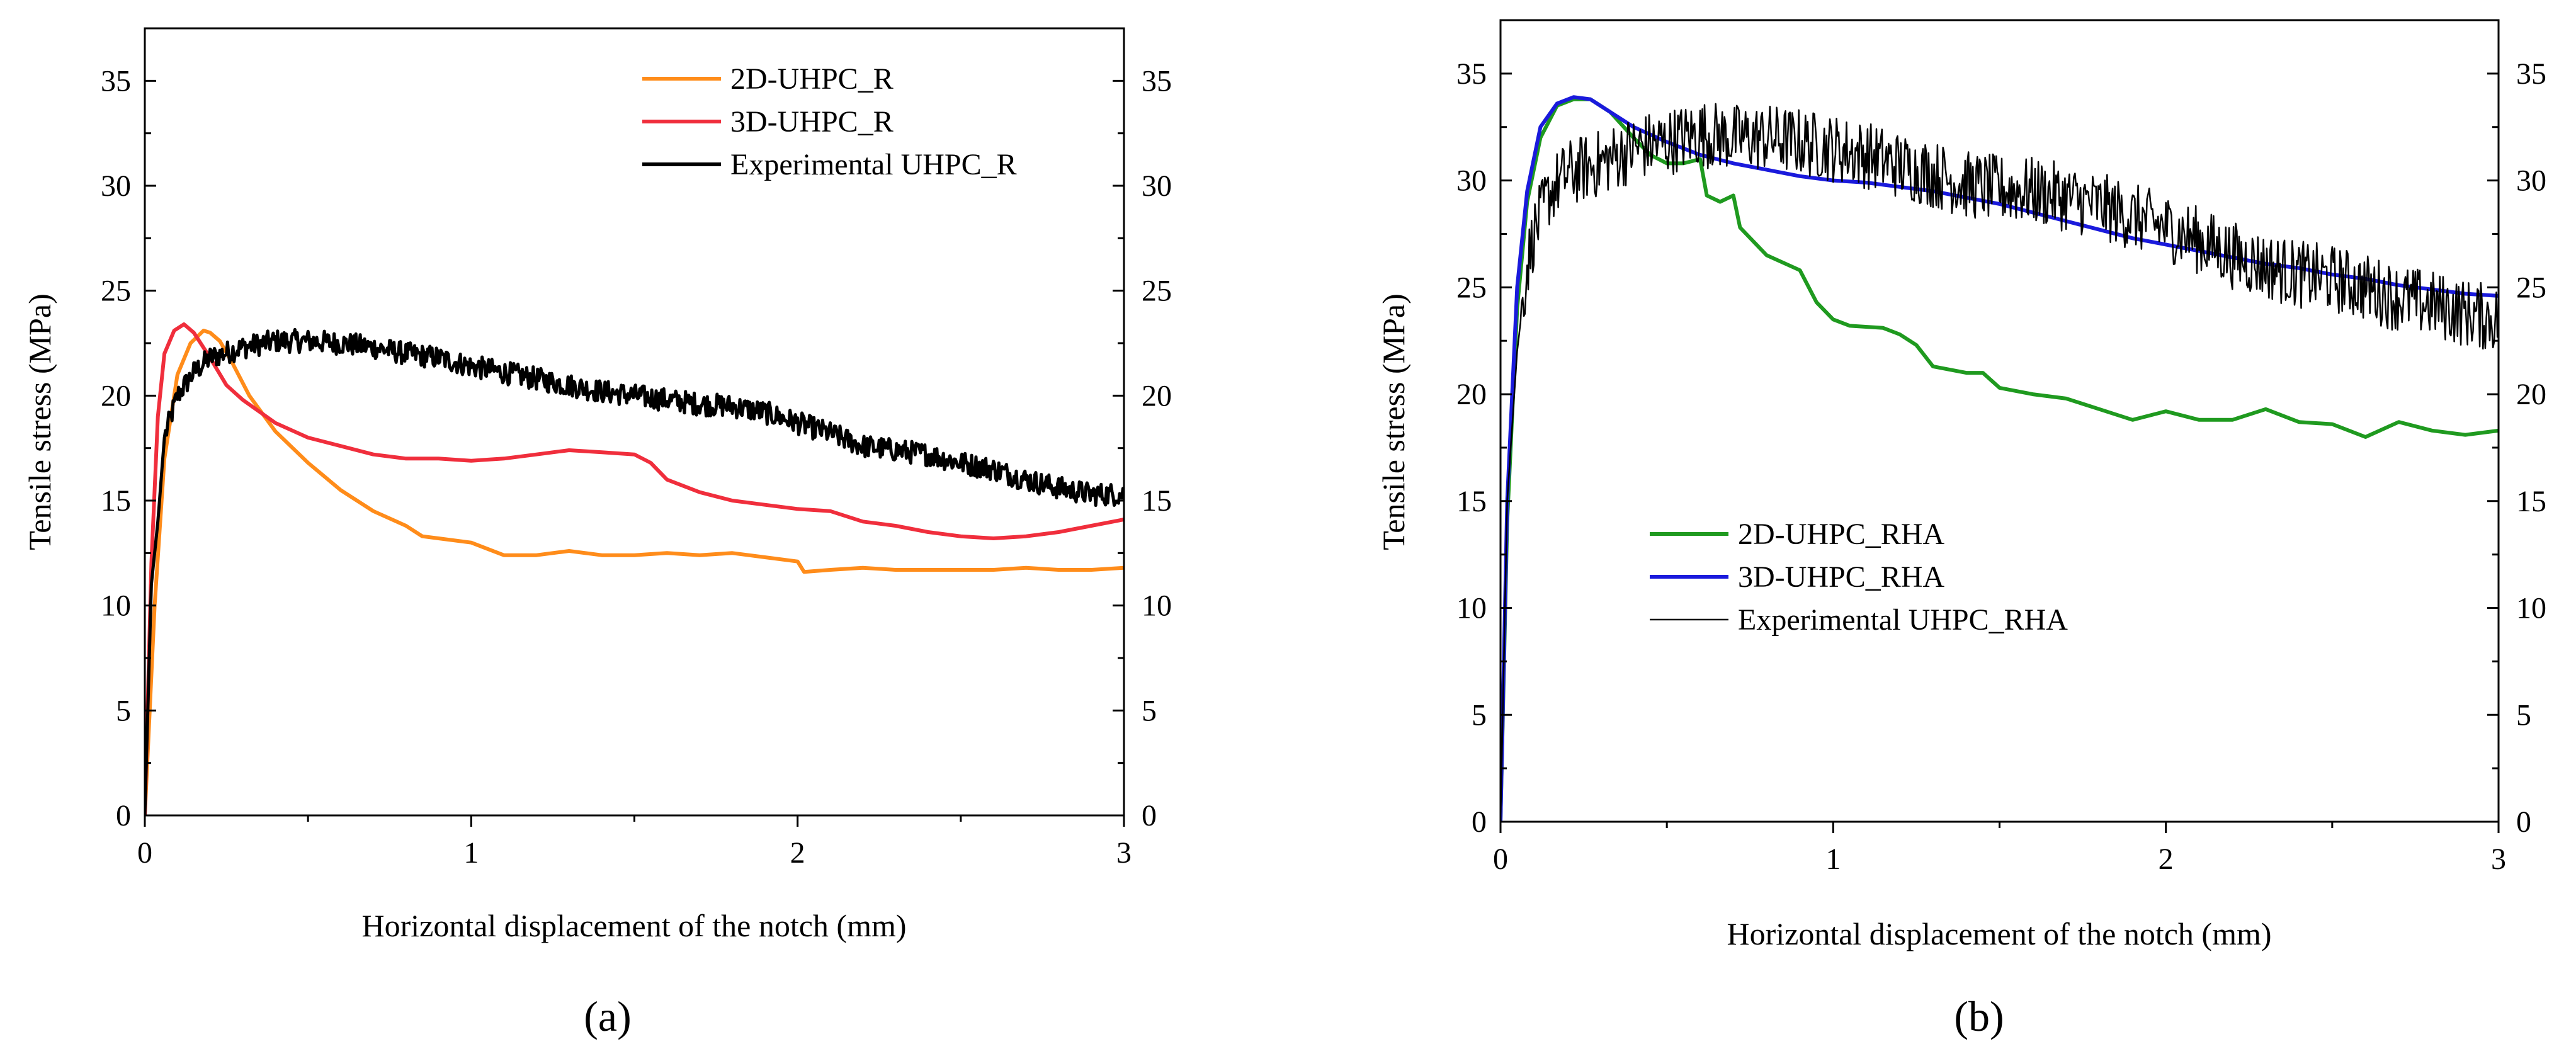 The width and height of the screenshot is (2576, 1061). I want to click on panel-label-a: (a), so click(607, 1016).